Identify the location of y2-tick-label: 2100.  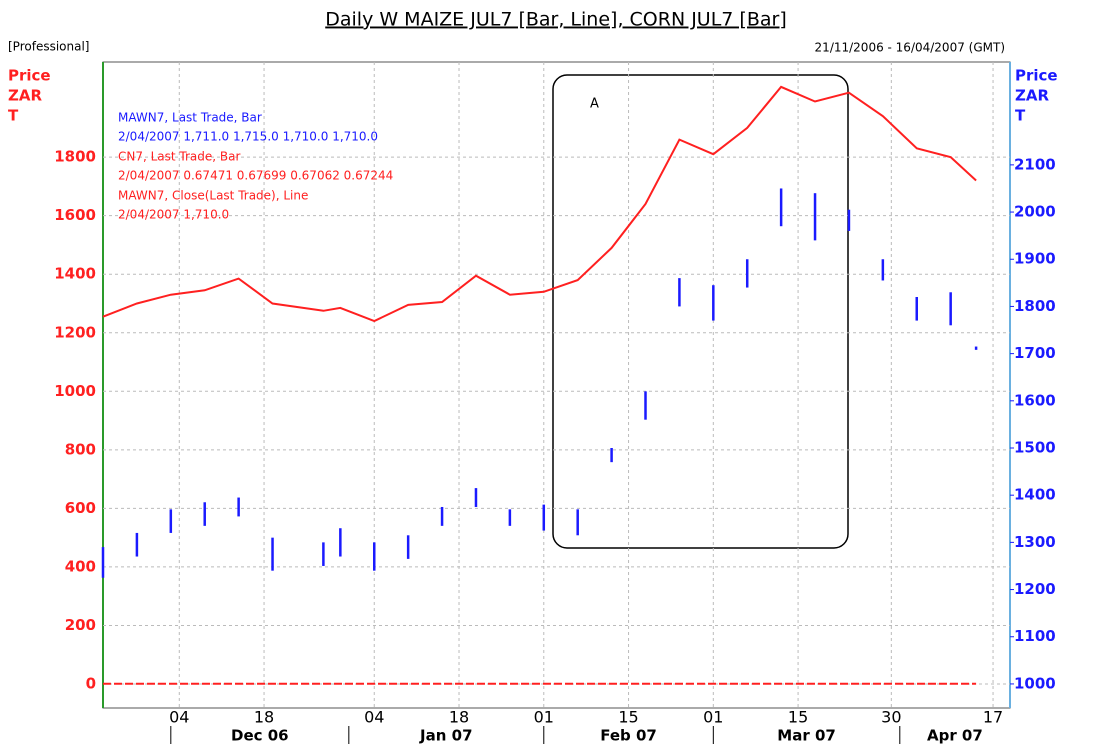
(1035, 164).